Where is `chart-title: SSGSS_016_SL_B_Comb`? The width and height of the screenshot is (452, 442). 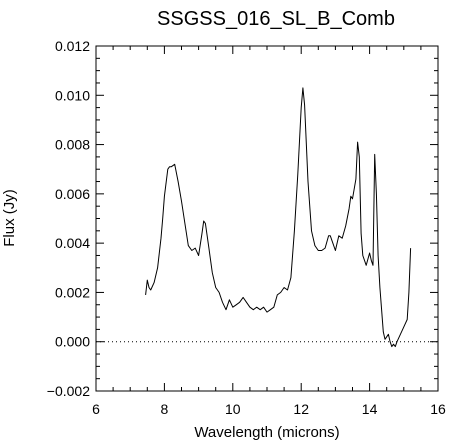
chart-title: SSGSS_016_SL_B_Comb is located at coordinates (276, 19).